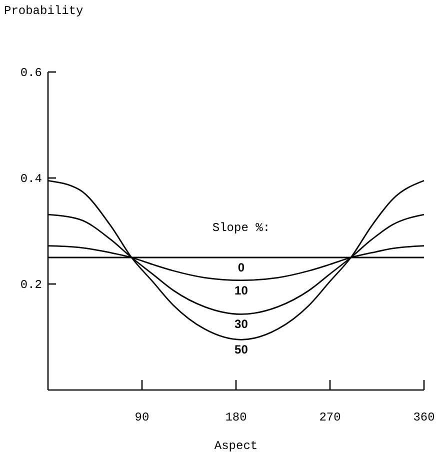  Describe the element at coordinates (241, 290) in the screenshot. I see `series-label: 10` at that location.